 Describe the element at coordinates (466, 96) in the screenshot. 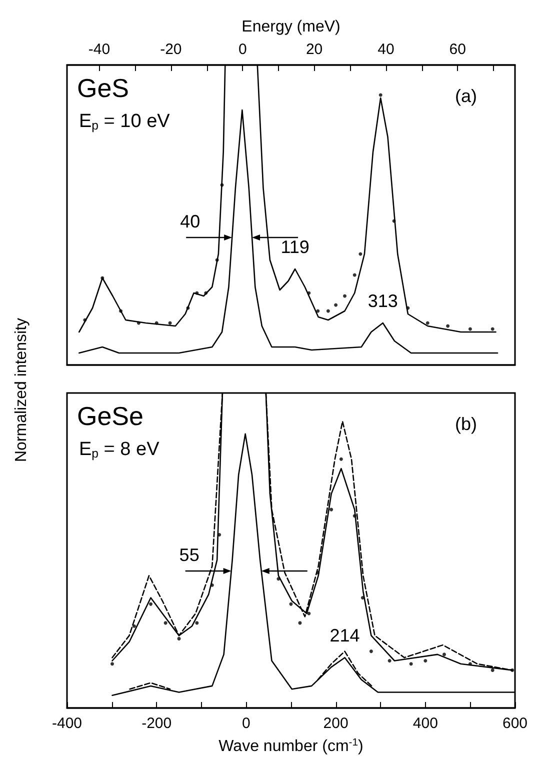

I see `annotation: (a)` at that location.